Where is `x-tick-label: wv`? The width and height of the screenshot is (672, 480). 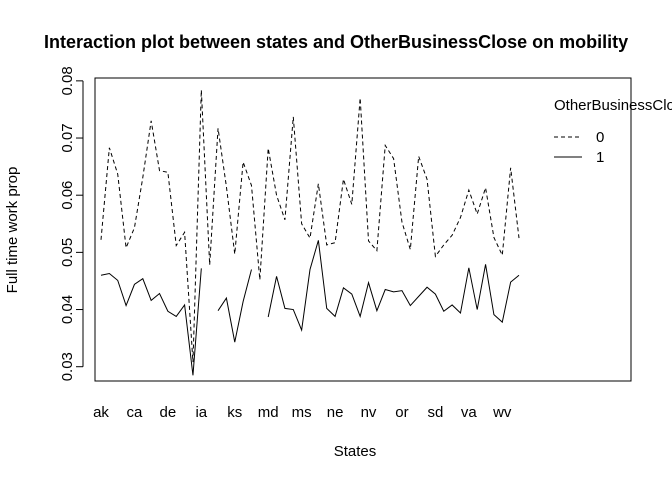
x-tick-label: wv is located at coordinates (502, 412).